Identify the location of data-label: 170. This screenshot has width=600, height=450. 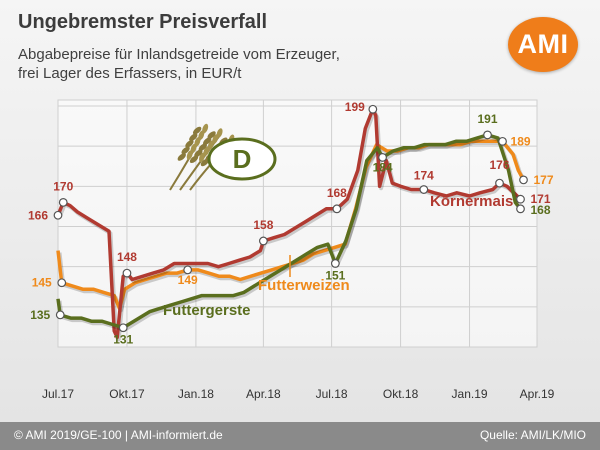
(63, 186).